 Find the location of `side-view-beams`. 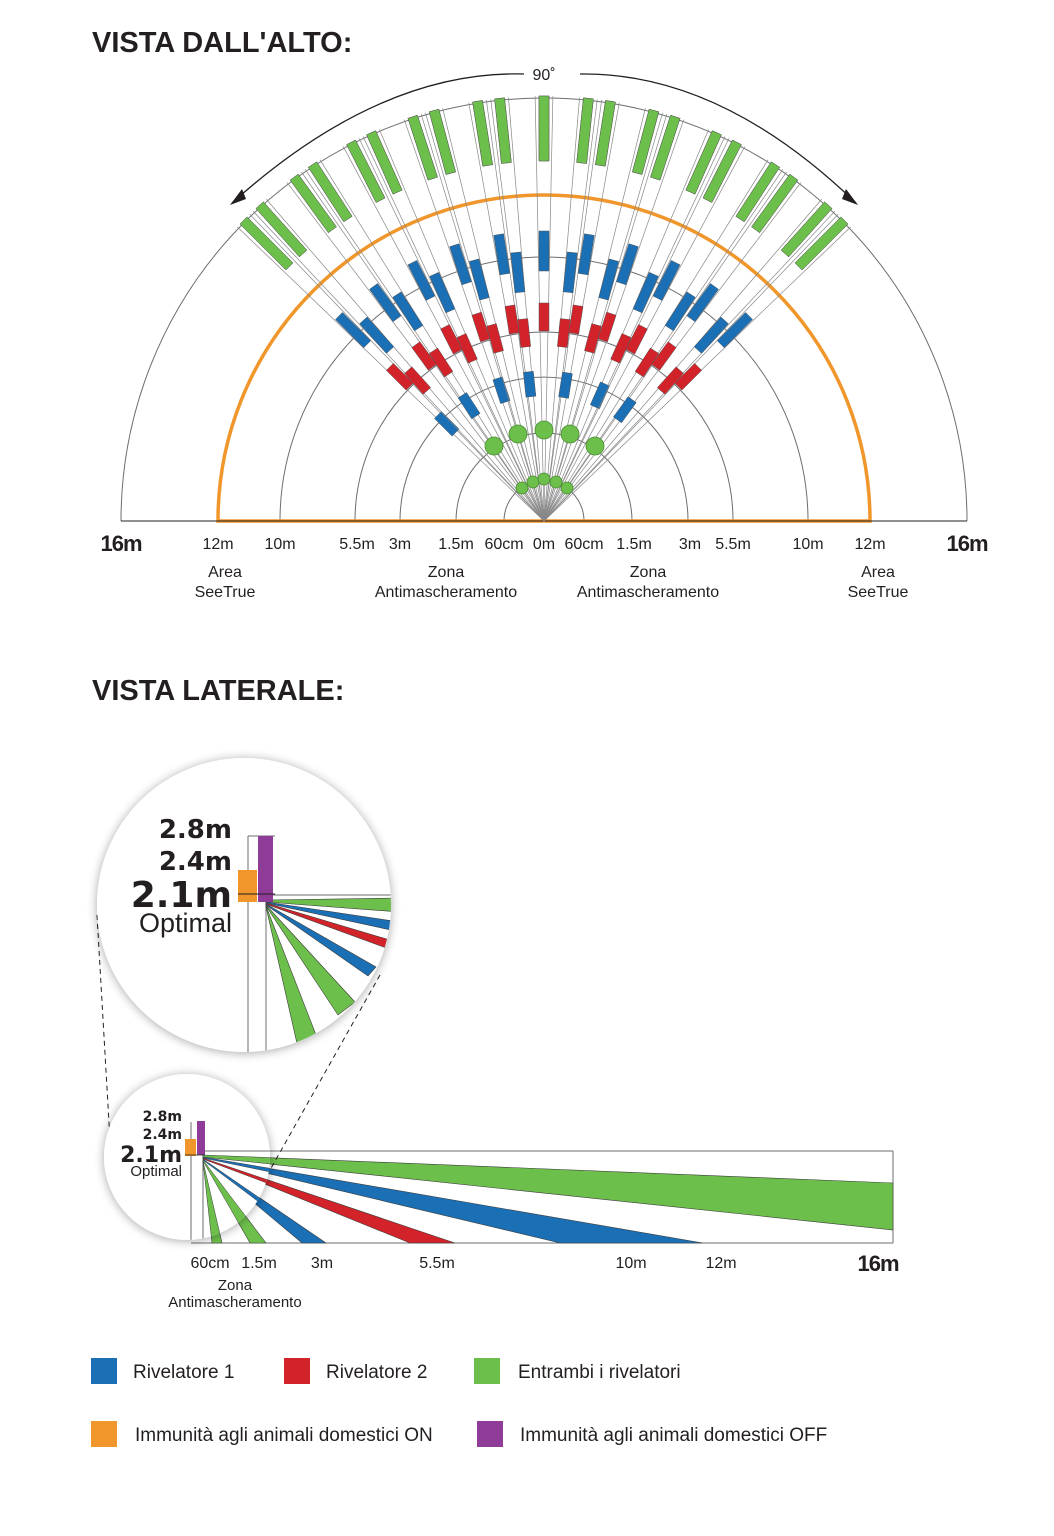

side-view-beams is located at coordinates (548, 1199).